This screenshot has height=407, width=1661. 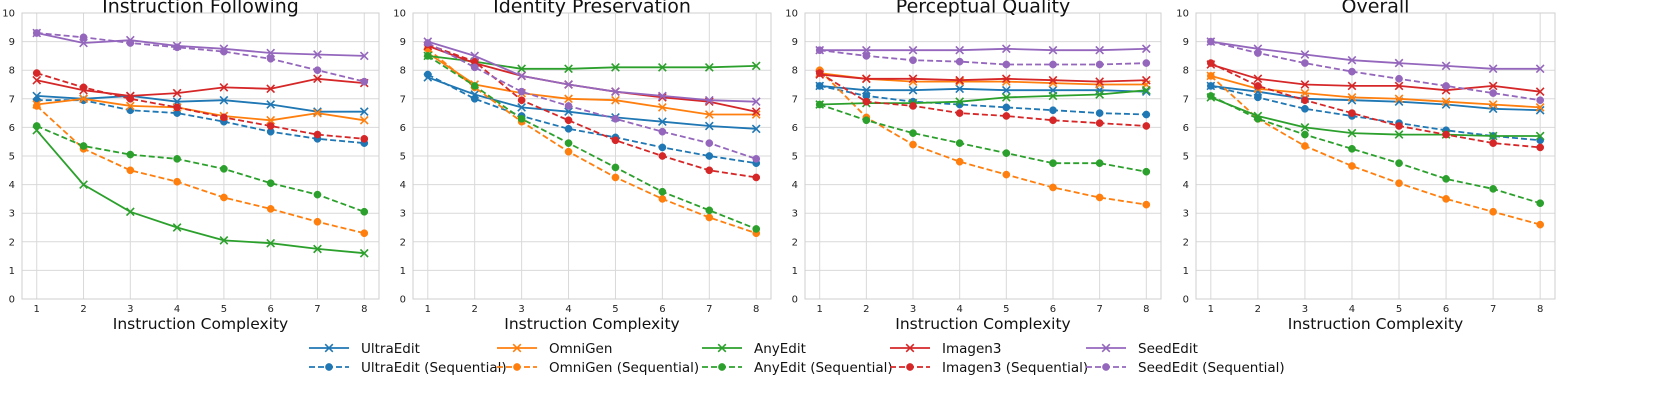 What do you see at coordinates (12, 214) in the screenshot?
I see `y-tick-label: 3` at bounding box center [12, 214].